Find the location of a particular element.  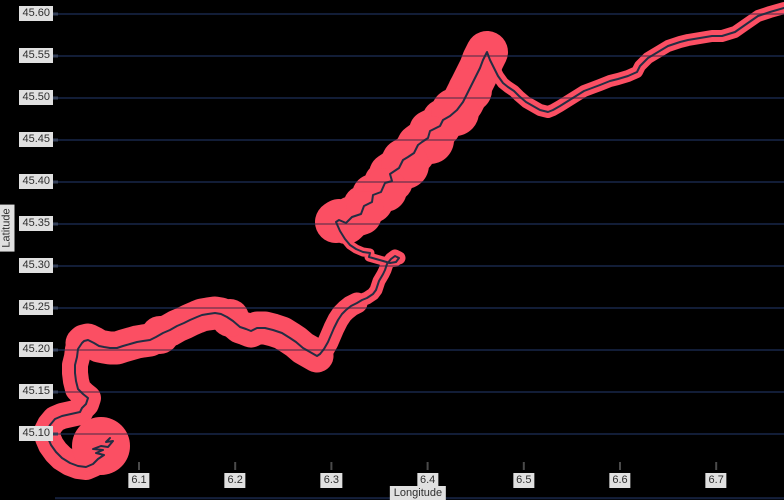

x-tick-label: 6.6 is located at coordinates (620, 480).